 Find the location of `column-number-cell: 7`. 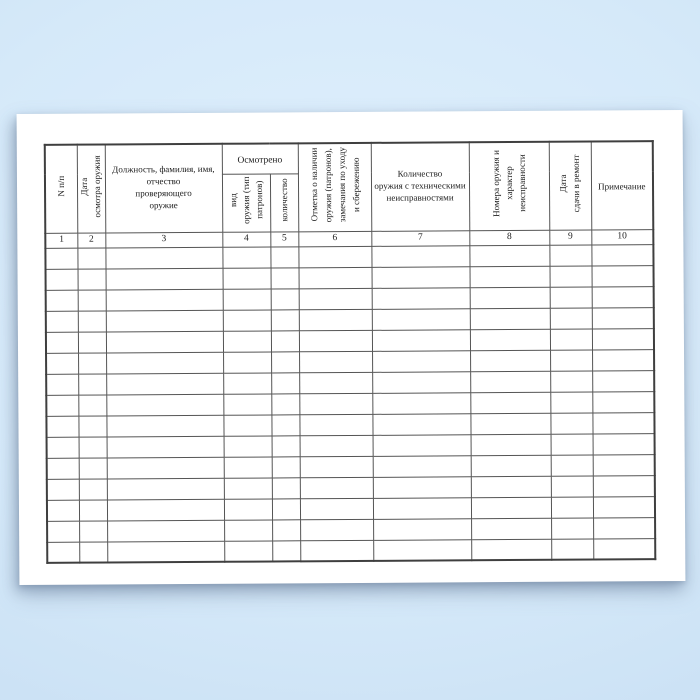

column-number-cell: 7 is located at coordinates (420, 238).